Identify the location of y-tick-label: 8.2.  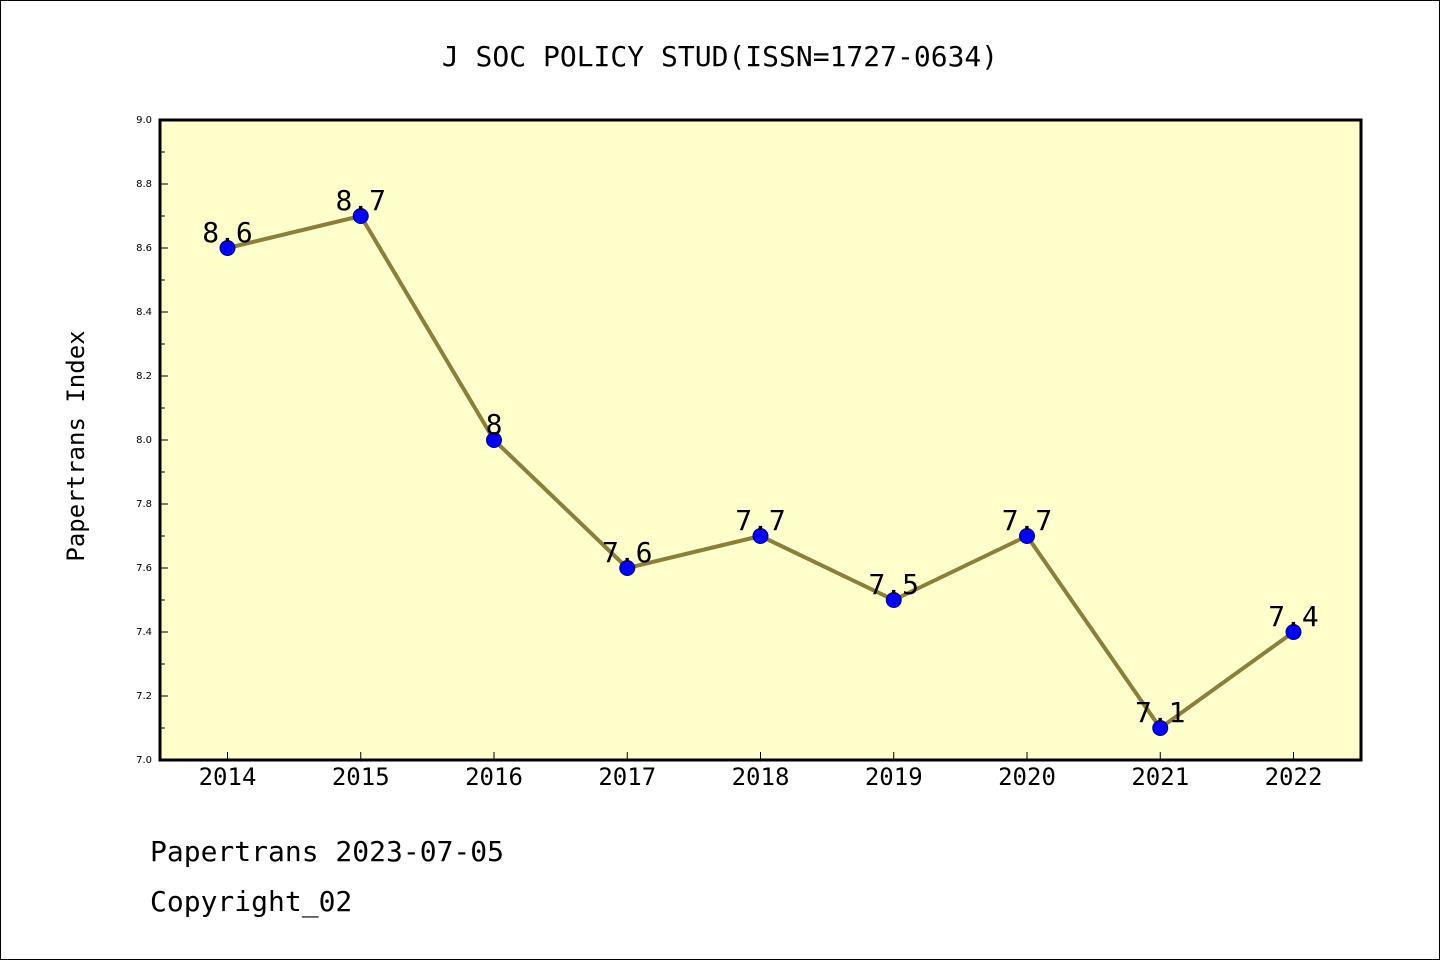
(144, 376).